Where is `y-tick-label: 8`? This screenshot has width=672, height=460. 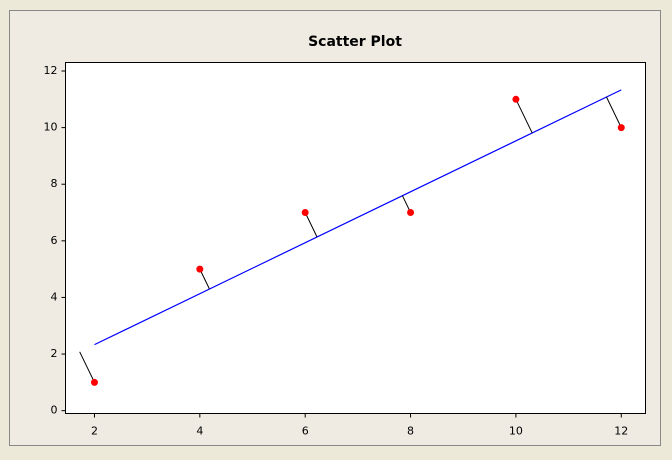 y-tick-label: 8 is located at coordinates (54, 183).